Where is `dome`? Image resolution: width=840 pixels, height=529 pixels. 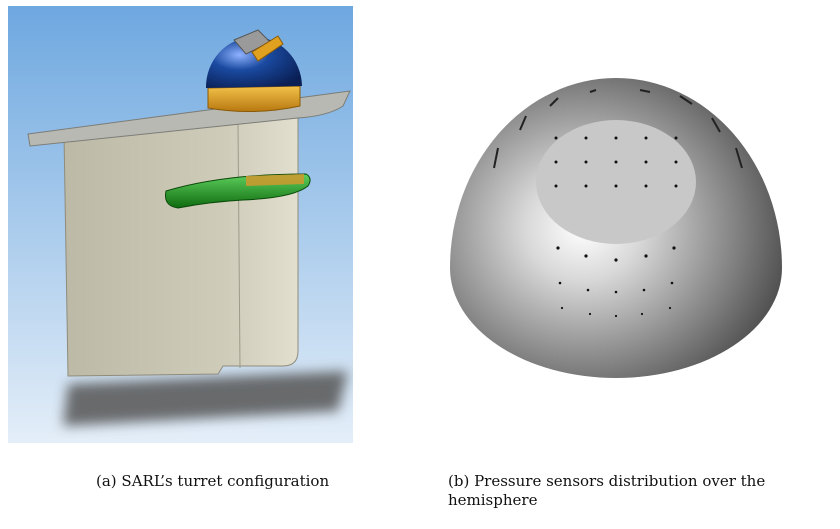
dome is located at coordinates (253, 62).